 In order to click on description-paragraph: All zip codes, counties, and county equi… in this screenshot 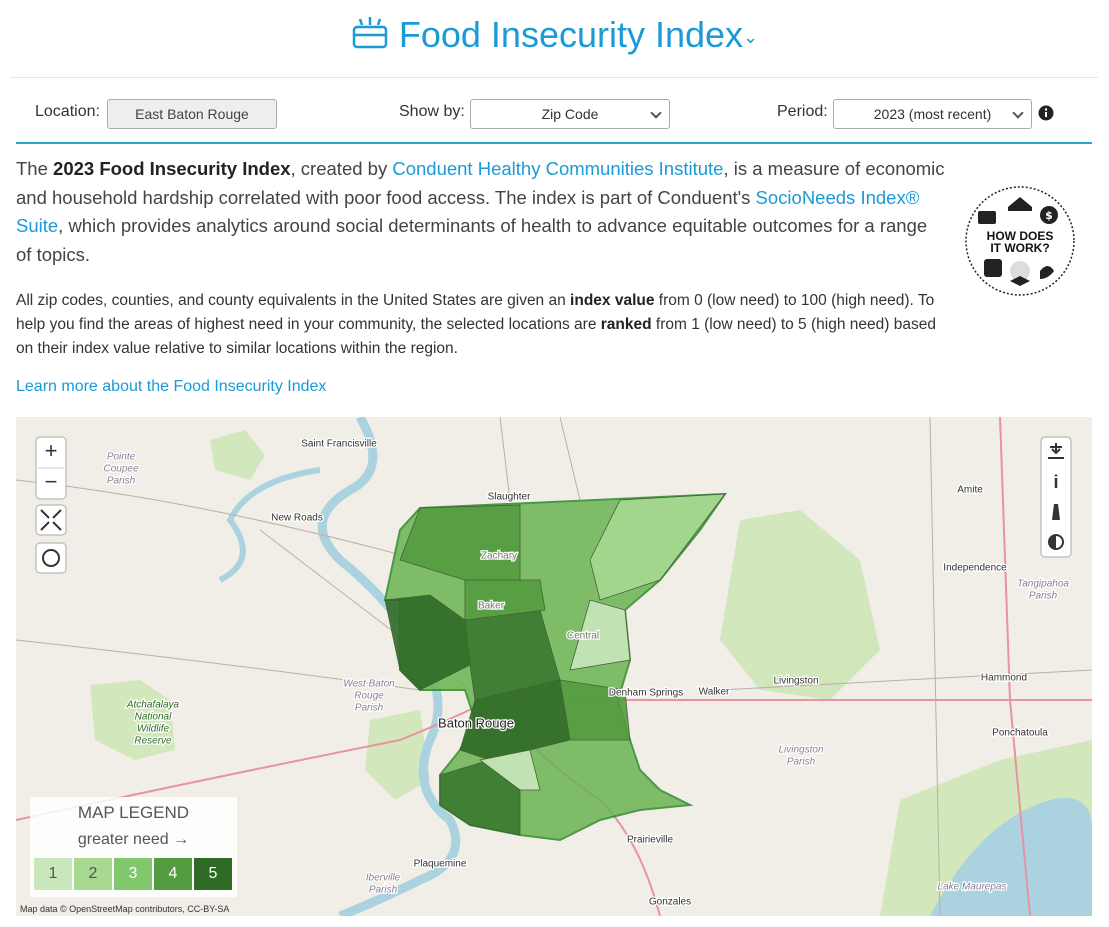, I will do `click(555, 325)`.